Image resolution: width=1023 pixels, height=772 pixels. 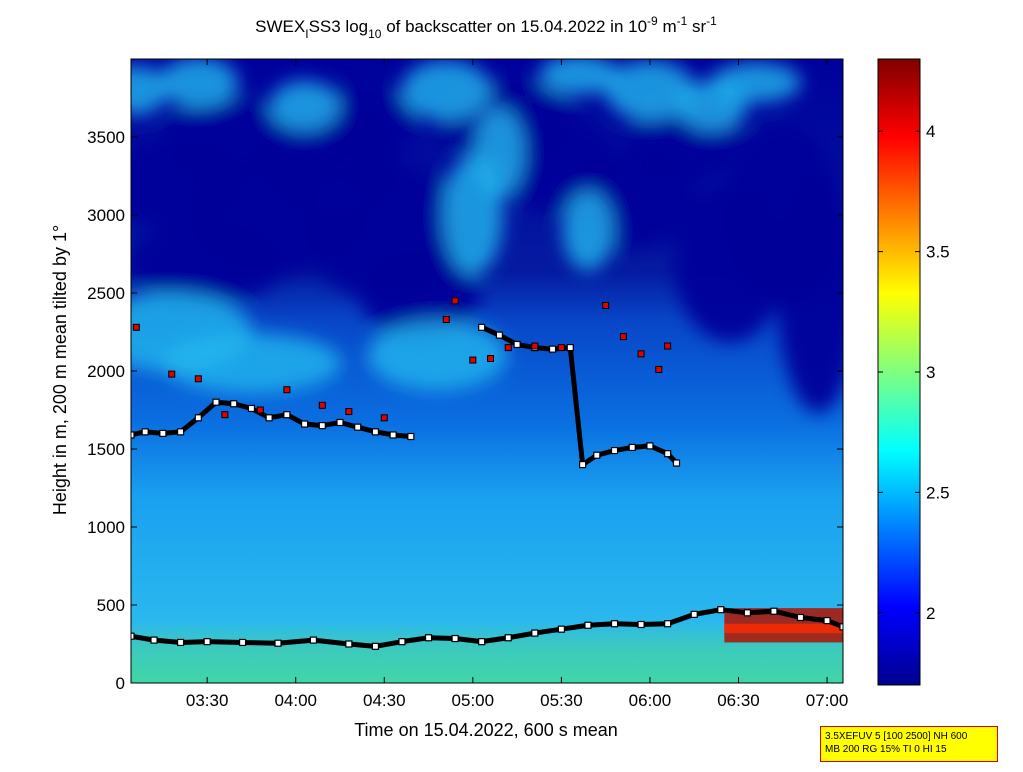 What do you see at coordinates (514, 26) in the screenshot?
I see `title-middle: of backscatter on 15.04.2022 in 10` at bounding box center [514, 26].